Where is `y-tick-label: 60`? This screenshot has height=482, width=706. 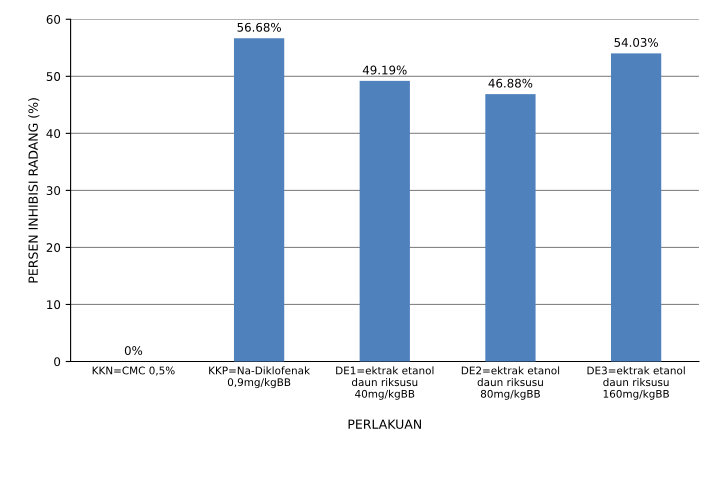
y-tick-label: 60 is located at coordinates (53, 19).